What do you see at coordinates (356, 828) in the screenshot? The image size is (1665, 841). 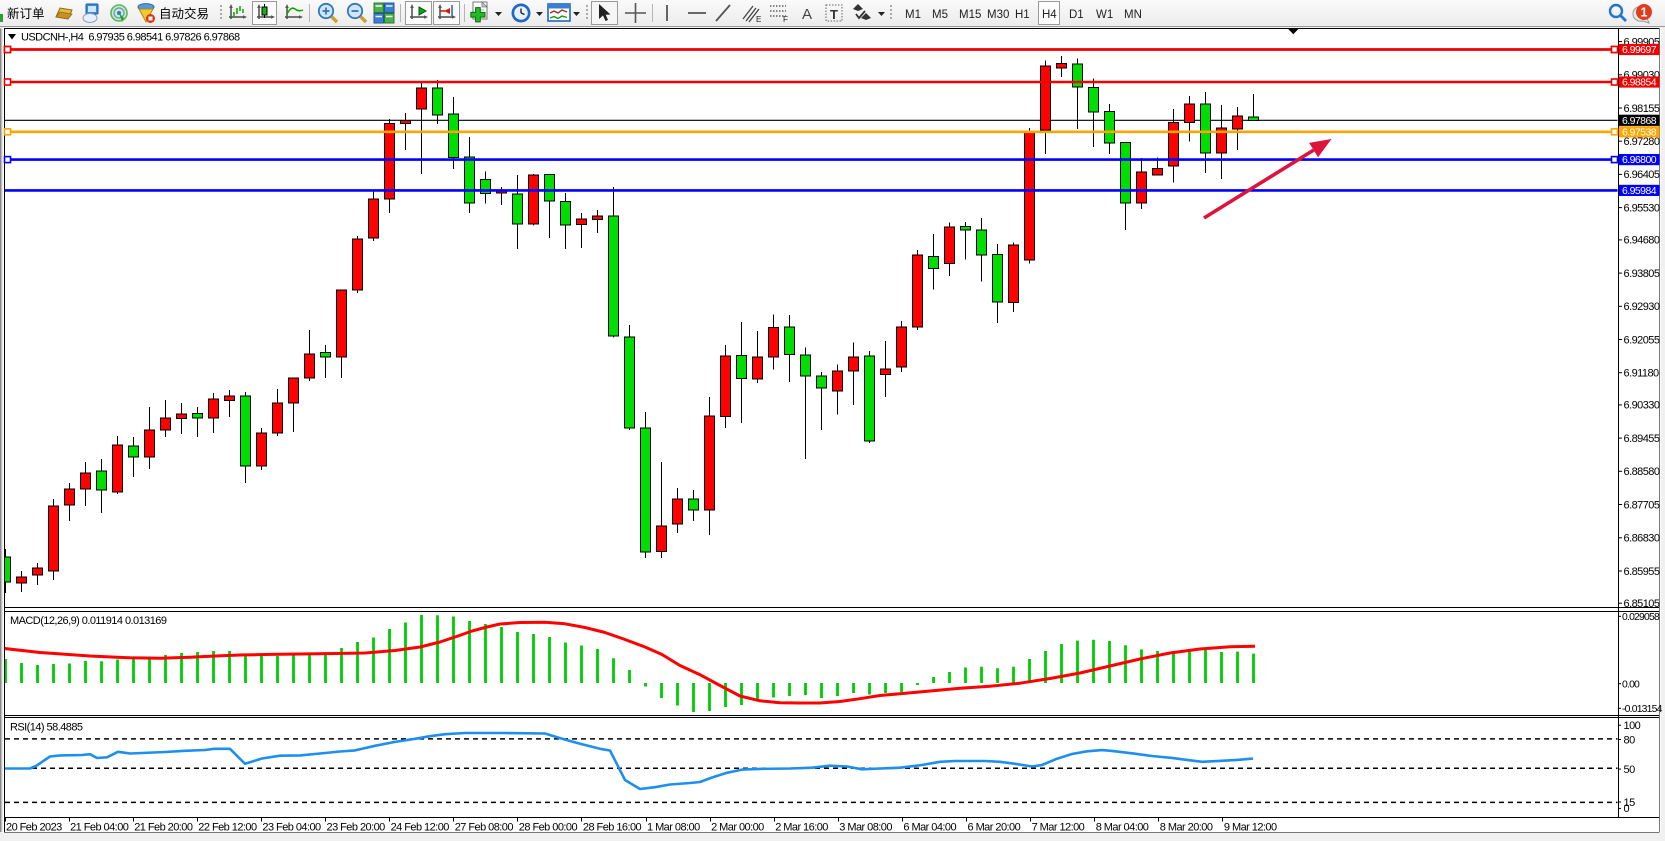 I see `svg-text: 23 Feb 20:00` at bounding box center [356, 828].